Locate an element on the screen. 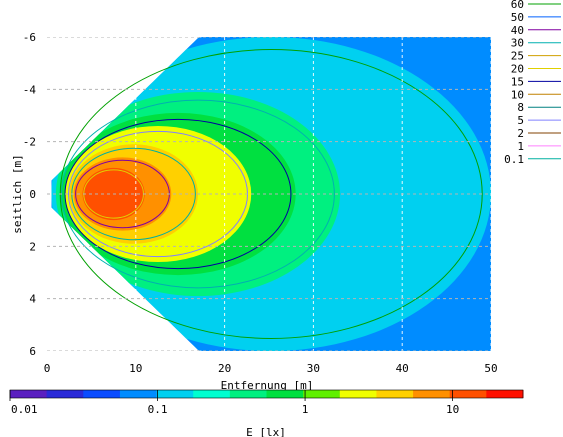  y-tick-label: -6 is located at coordinates (29, 37).